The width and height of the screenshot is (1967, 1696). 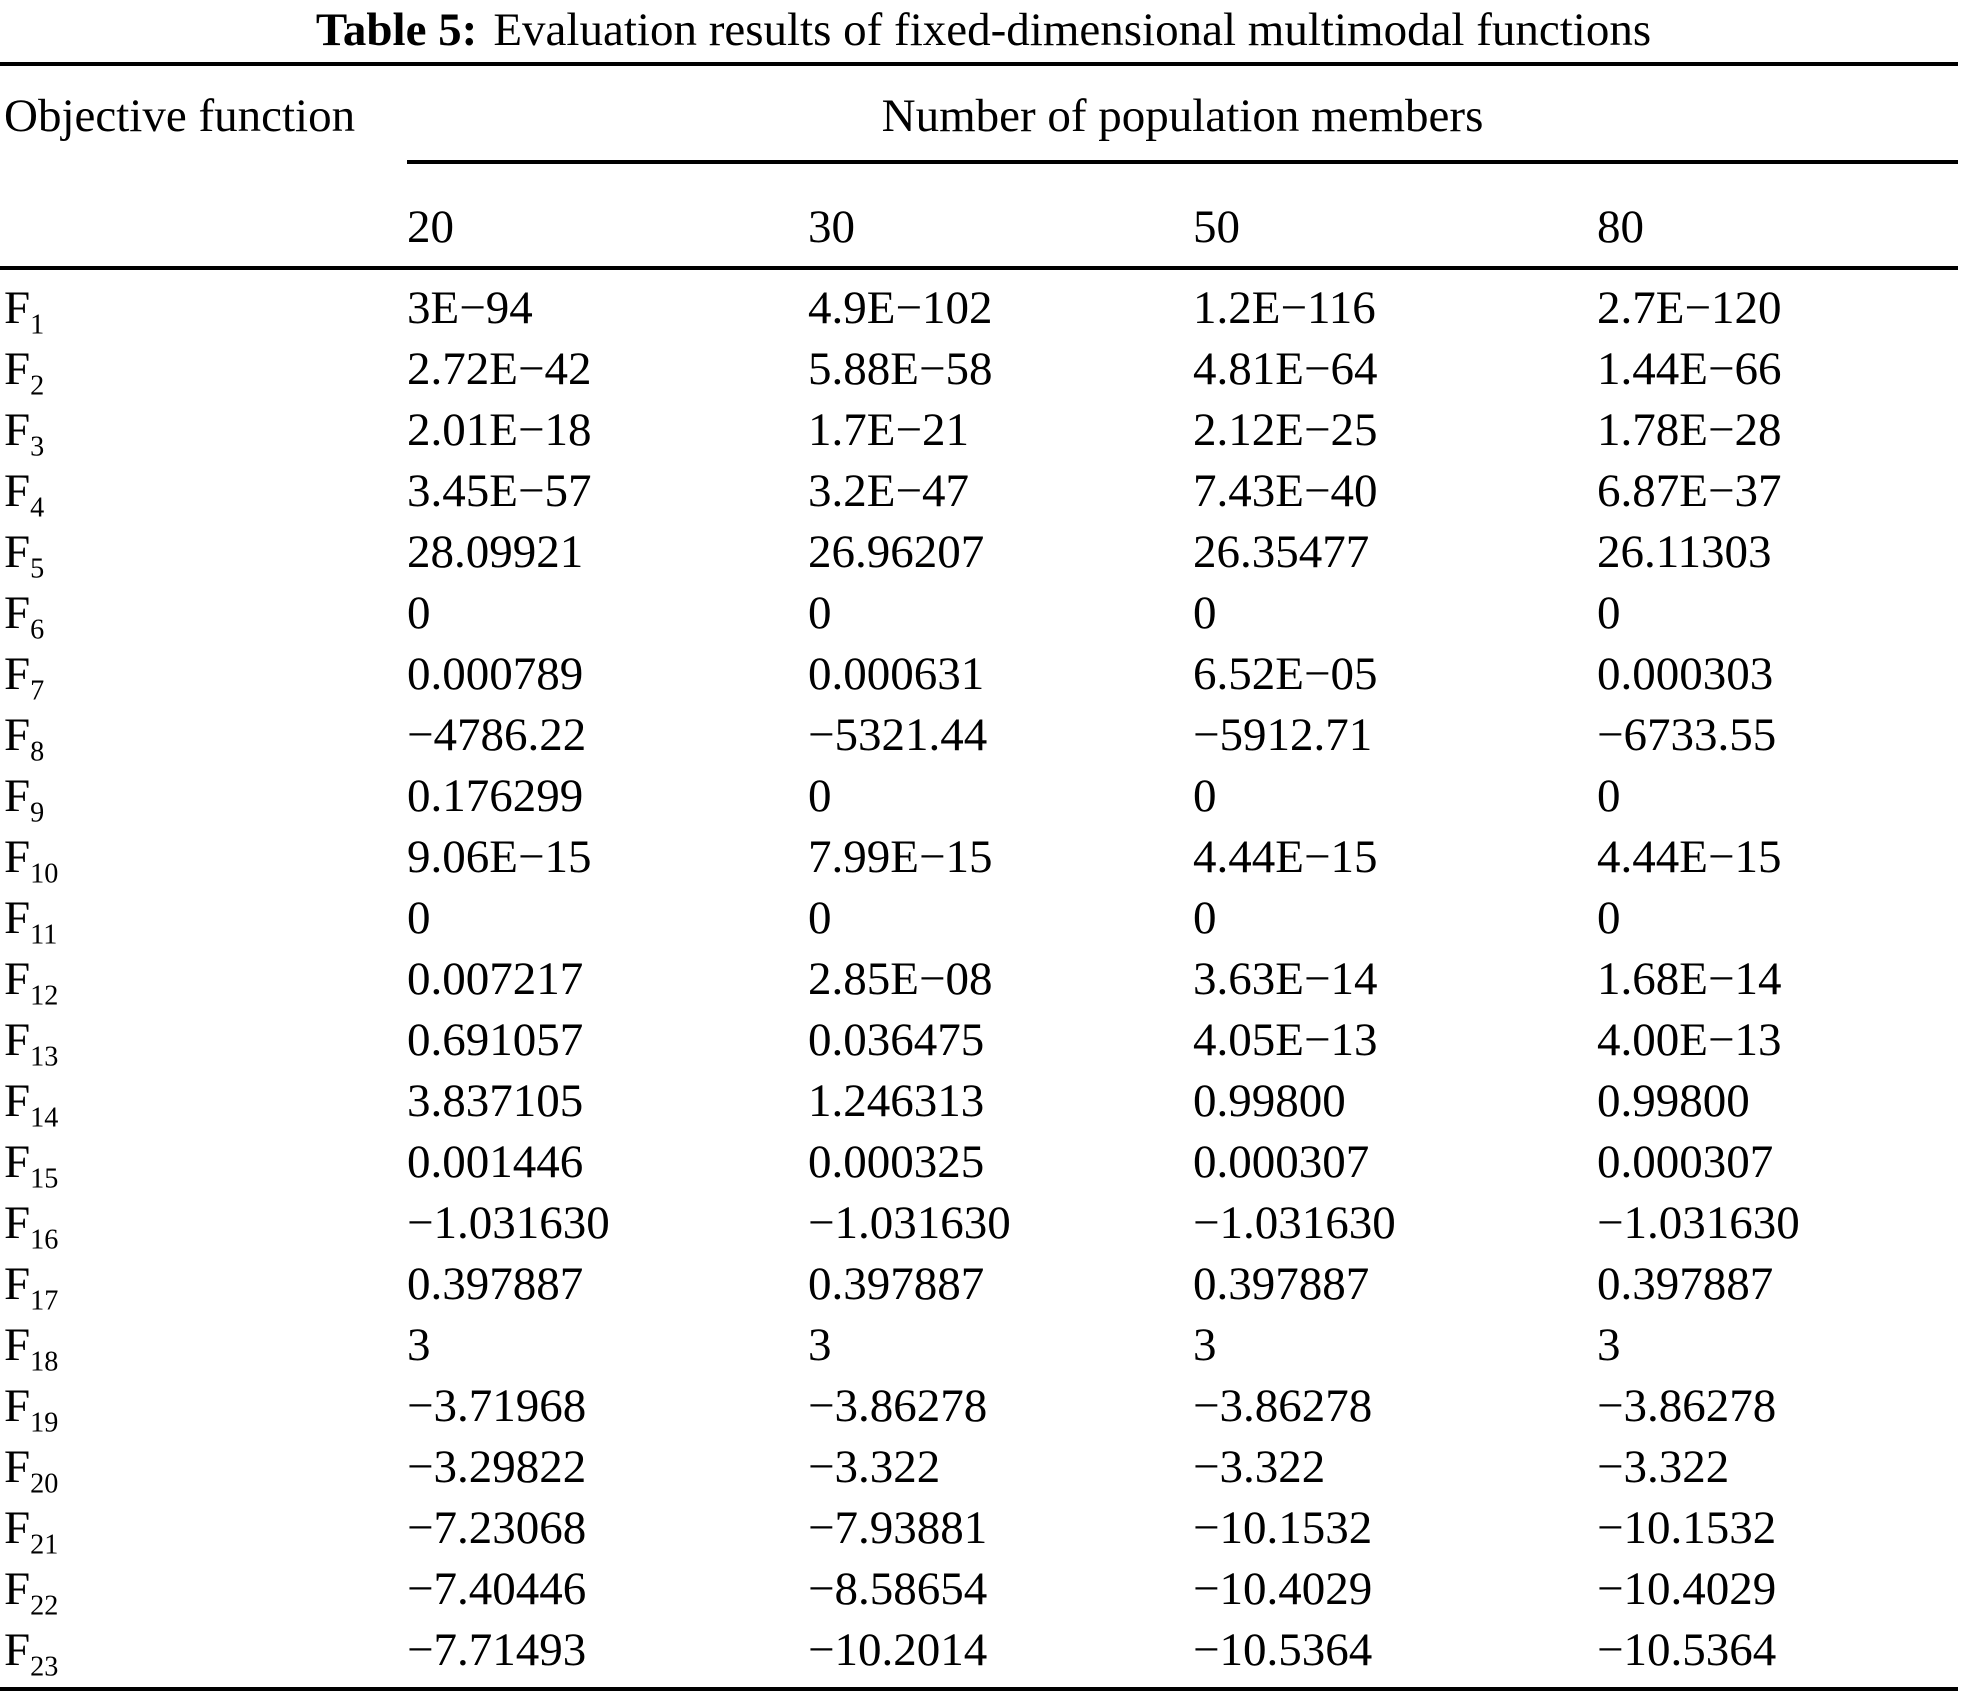 I want to click on value-cell: 5.88E−58, so click(x=900, y=369).